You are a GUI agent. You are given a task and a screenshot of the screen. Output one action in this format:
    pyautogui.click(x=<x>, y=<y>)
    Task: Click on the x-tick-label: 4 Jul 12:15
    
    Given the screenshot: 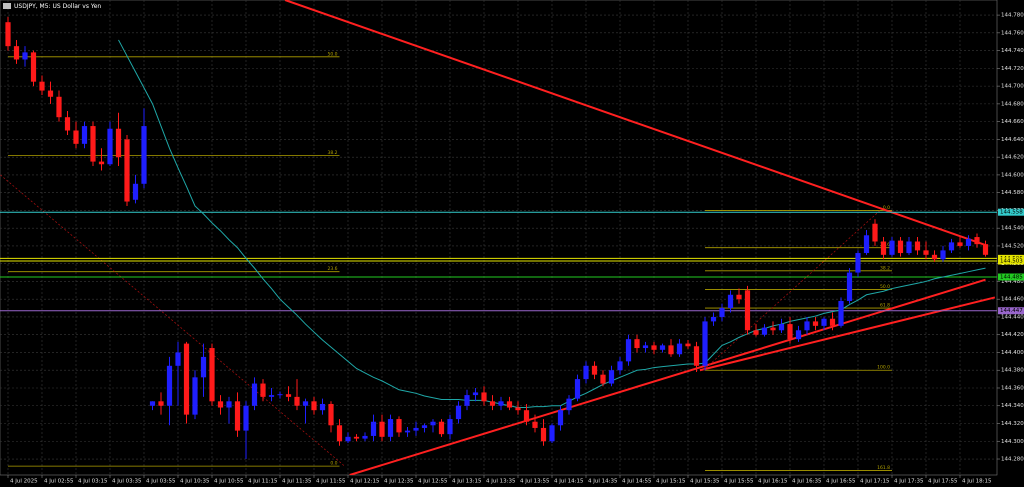 What is the action you would take?
    pyautogui.click(x=365, y=482)
    